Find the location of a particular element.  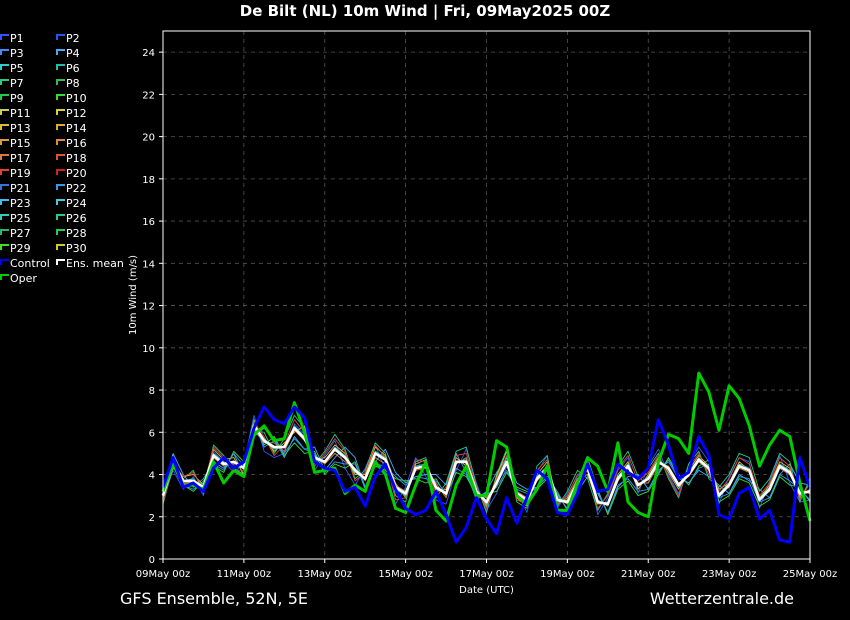

x-tick-label: 15May 00z is located at coordinates (405, 574).